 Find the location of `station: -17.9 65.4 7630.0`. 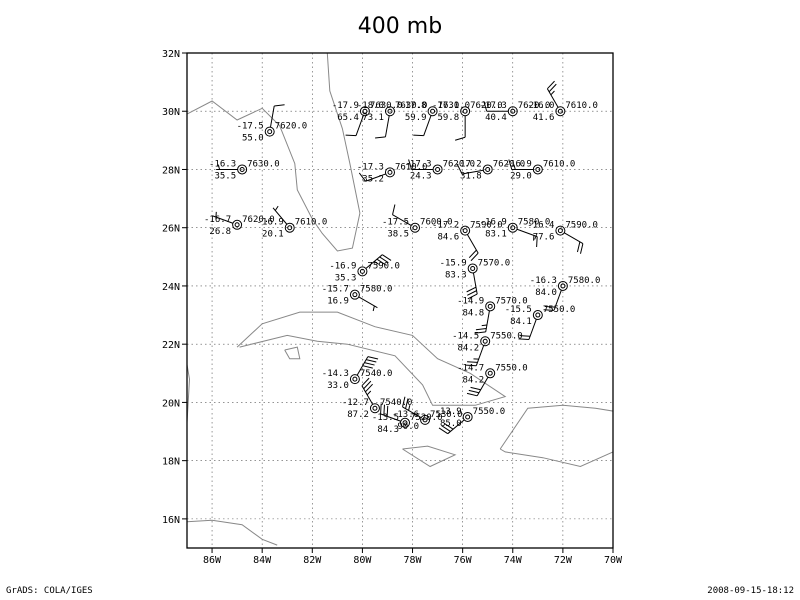

station: -17.9 65.4 7630.0 is located at coordinates (367, 119).